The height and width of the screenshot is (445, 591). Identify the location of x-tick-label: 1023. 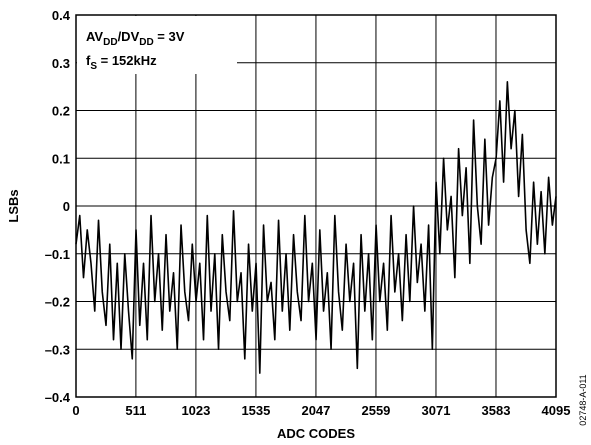
(195, 410).